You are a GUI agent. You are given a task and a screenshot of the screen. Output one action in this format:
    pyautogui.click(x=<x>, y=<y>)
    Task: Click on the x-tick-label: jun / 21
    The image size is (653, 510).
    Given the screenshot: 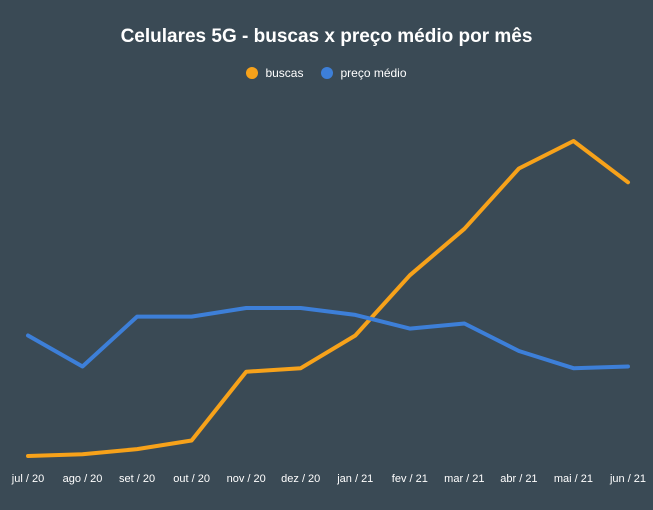 What is the action you would take?
    pyautogui.click(x=627, y=479)
    